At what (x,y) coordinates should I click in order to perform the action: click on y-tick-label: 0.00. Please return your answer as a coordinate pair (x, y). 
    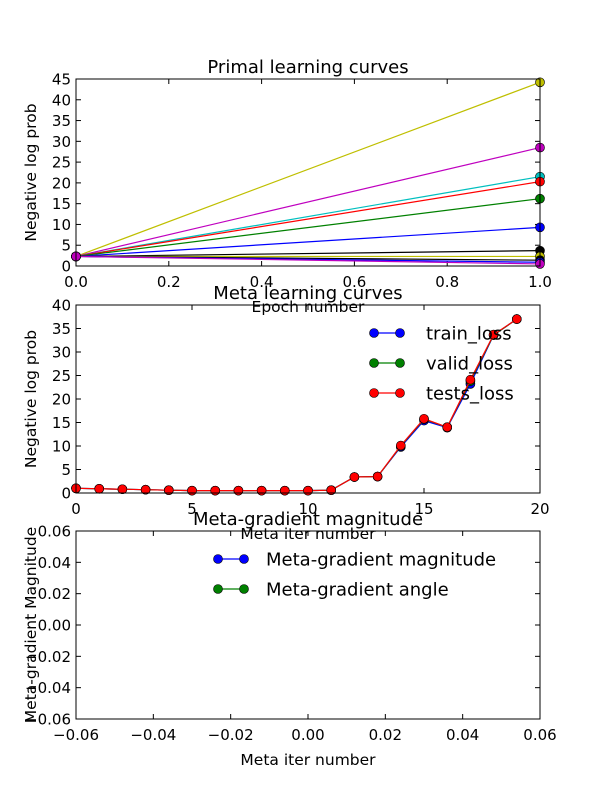
    Looking at the image, I should click on (54, 626).